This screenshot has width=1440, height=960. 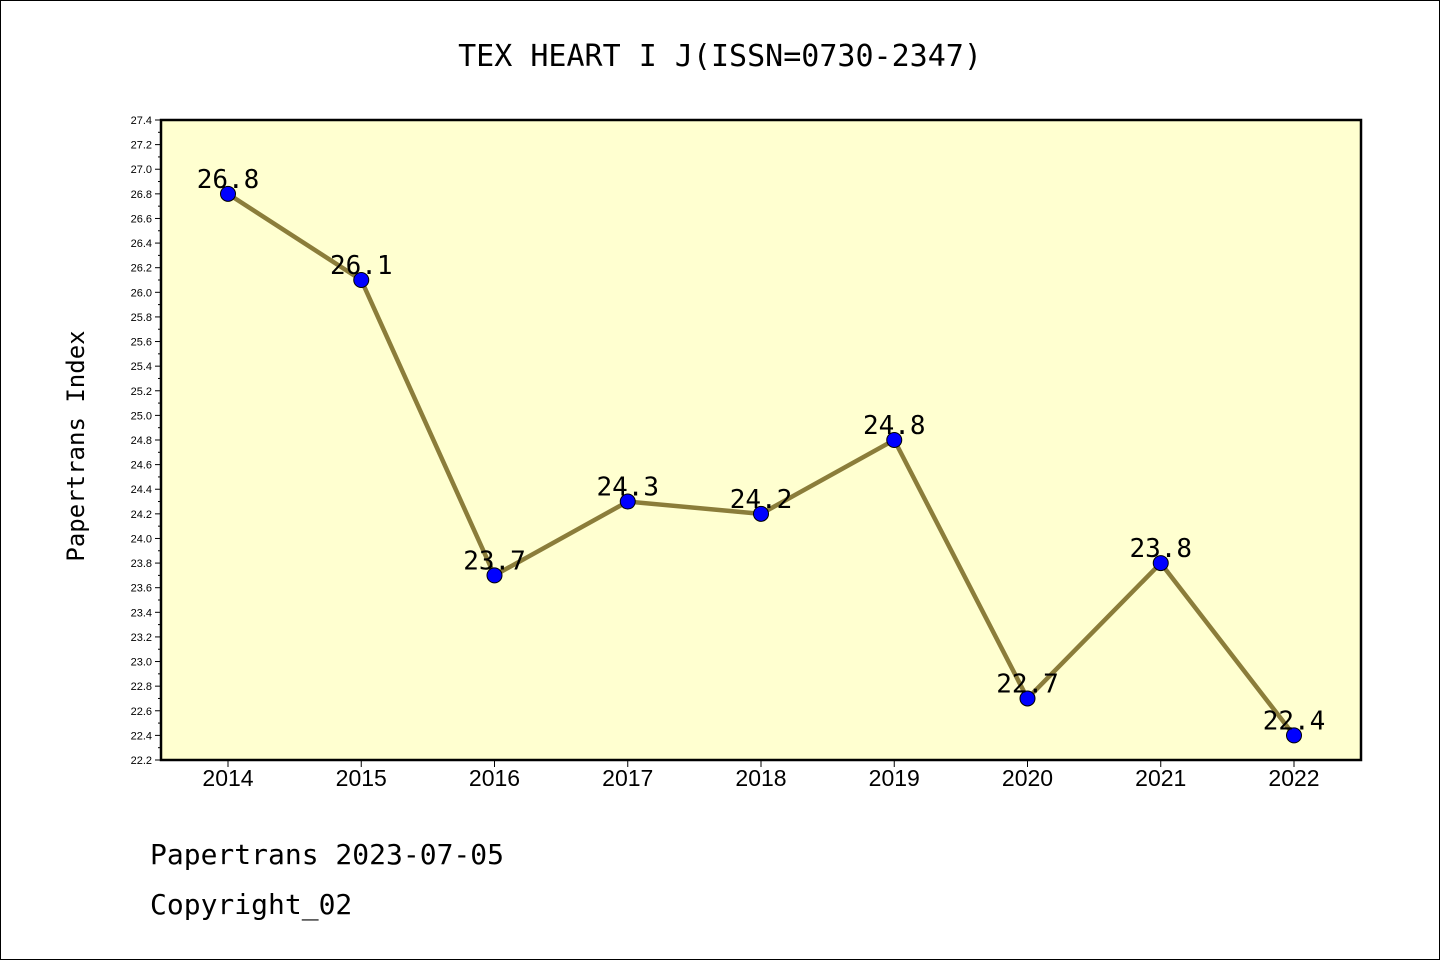 I want to click on y-tick-label: 22.6, so click(x=141, y=712).